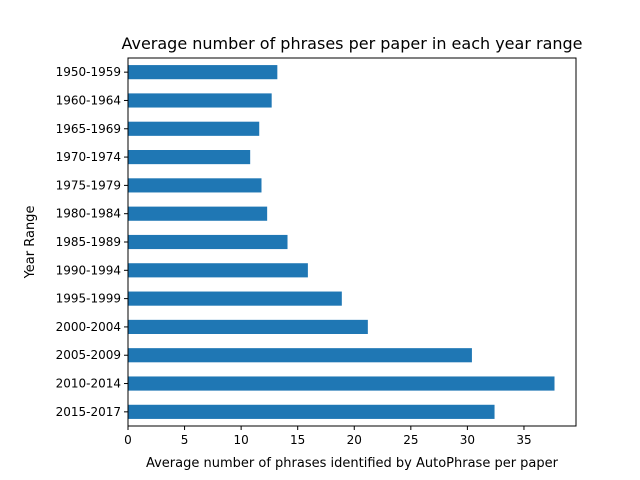 This screenshot has height=480, width=640. What do you see at coordinates (88, 412) in the screenshot?
I see `y-tick-label: 2015-2017` at bounding box center [88, 412].